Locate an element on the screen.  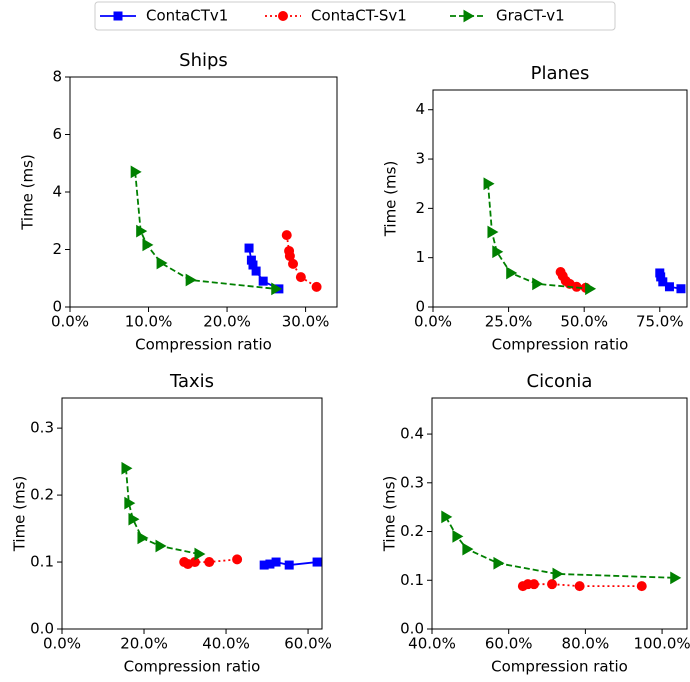
x-tick-label: 75.0% is located at coordinates (660, 322).